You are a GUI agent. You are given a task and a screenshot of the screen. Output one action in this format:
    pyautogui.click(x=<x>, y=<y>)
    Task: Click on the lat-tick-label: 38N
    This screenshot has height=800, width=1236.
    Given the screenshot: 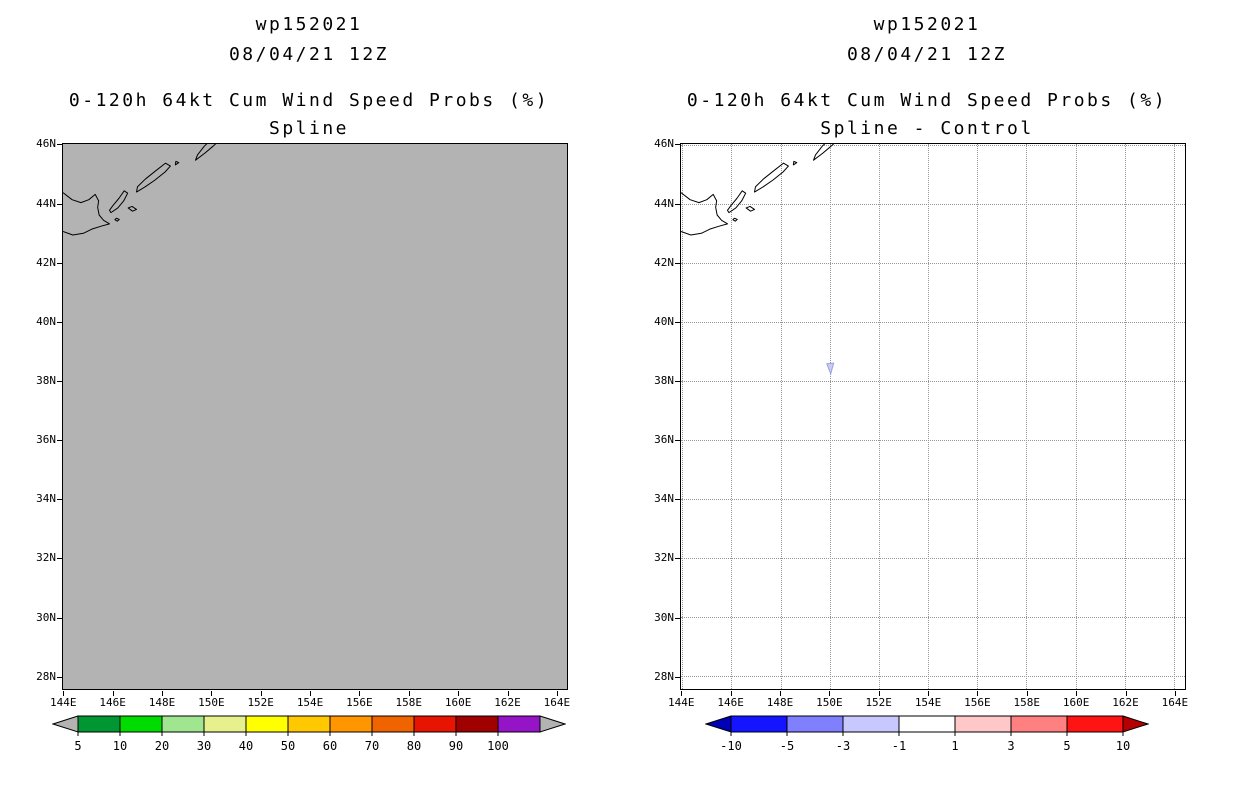 What is the action you would take?
    pyautogui.click(x=46, y=381)
    